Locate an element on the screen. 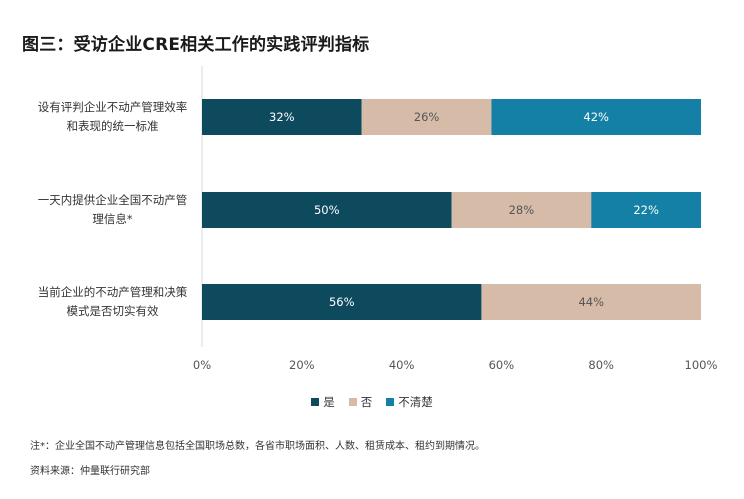 The height and width of the screenshot is (499, 744). data-label-3-1: 56% is located at coordinates (342, 302).